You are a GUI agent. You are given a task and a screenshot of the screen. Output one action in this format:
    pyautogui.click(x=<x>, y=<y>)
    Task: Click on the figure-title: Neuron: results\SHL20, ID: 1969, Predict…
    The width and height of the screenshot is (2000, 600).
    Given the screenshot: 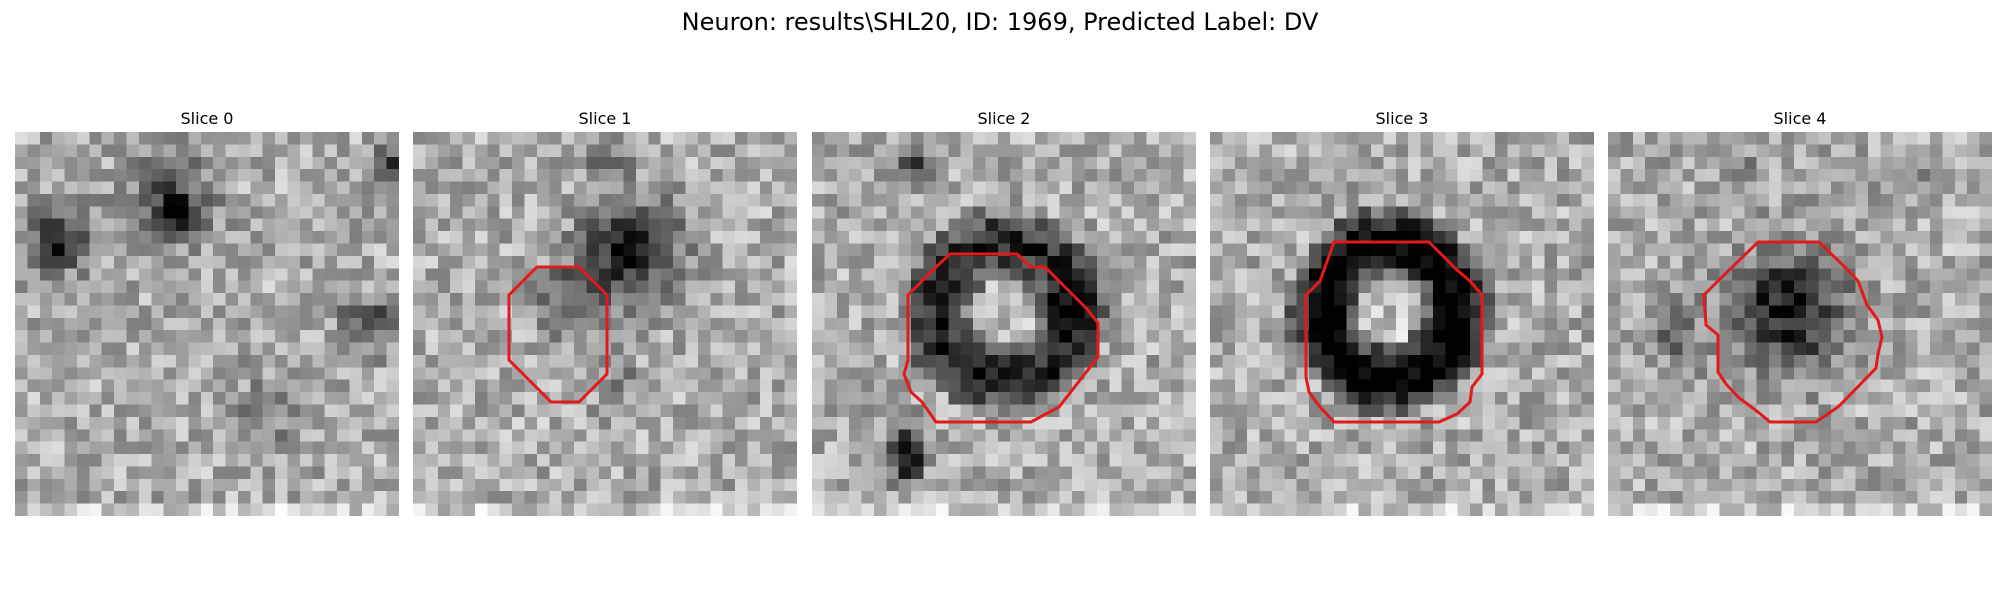 What is the action you would take?
    pyautogui.click(x=1000, y=22)
    